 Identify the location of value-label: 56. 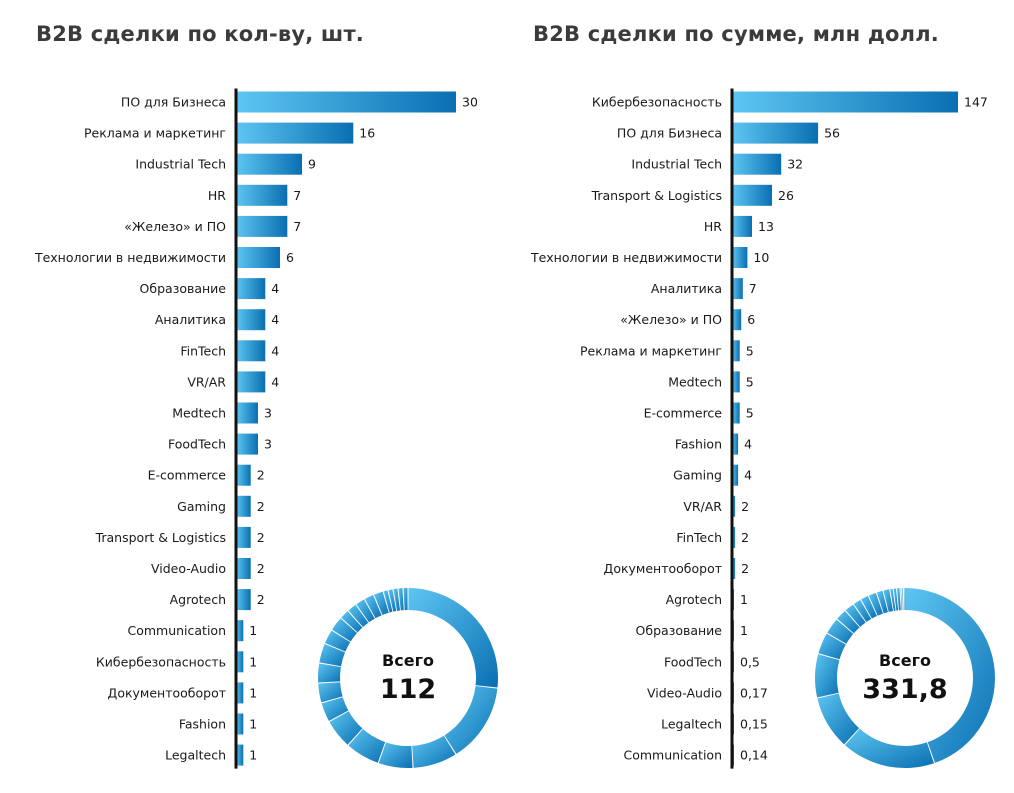
(832, 133).